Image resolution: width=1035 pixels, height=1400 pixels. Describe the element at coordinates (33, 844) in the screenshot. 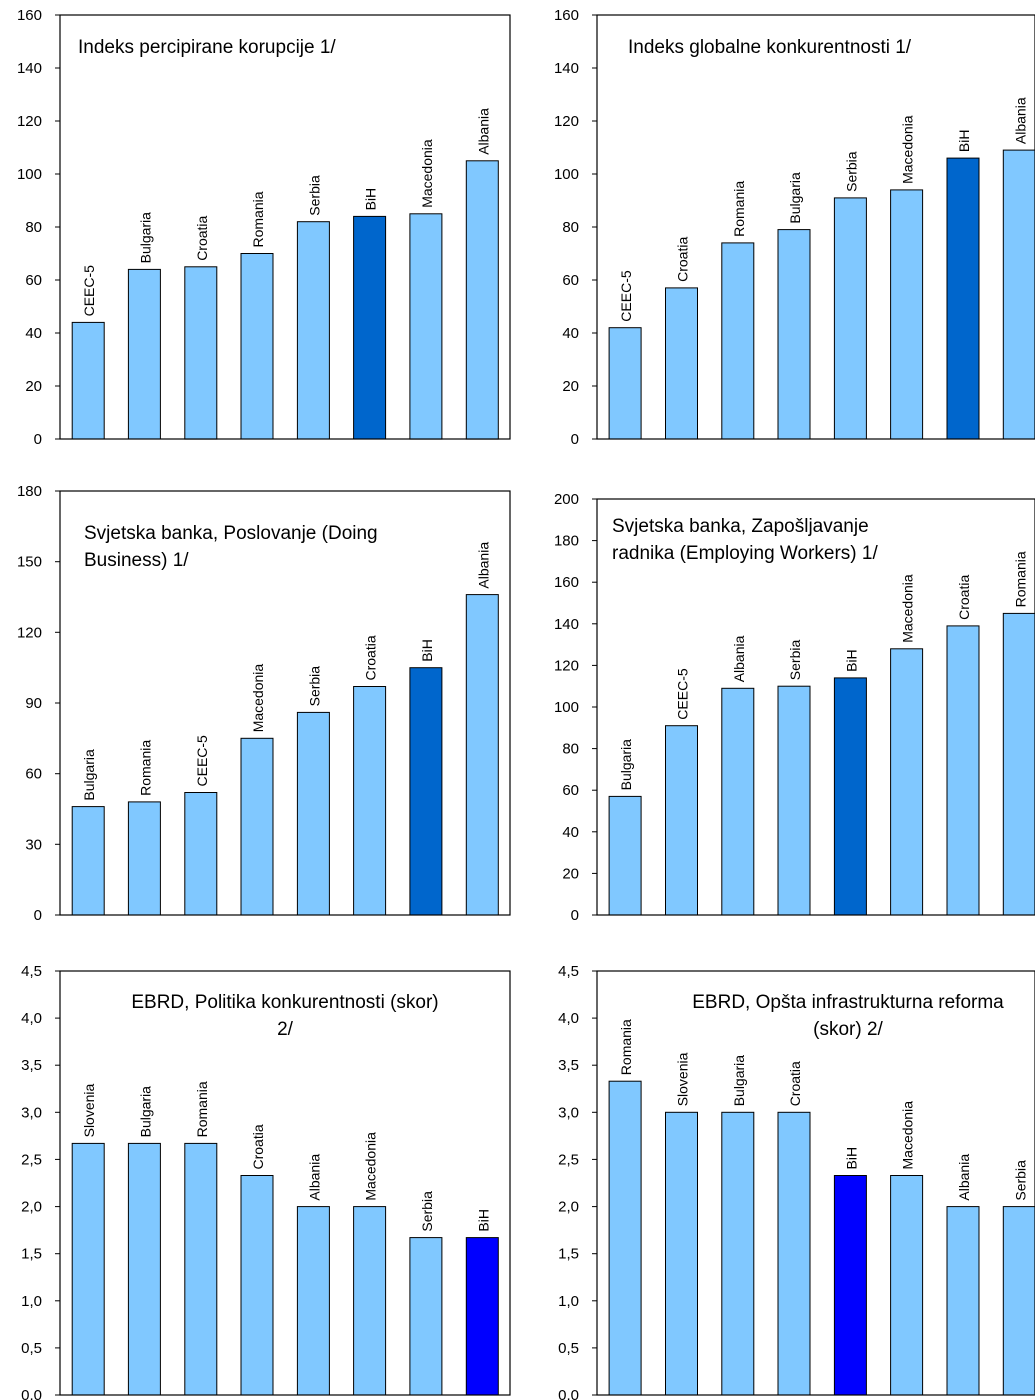

I see `y-tick-label: 30` at that location.